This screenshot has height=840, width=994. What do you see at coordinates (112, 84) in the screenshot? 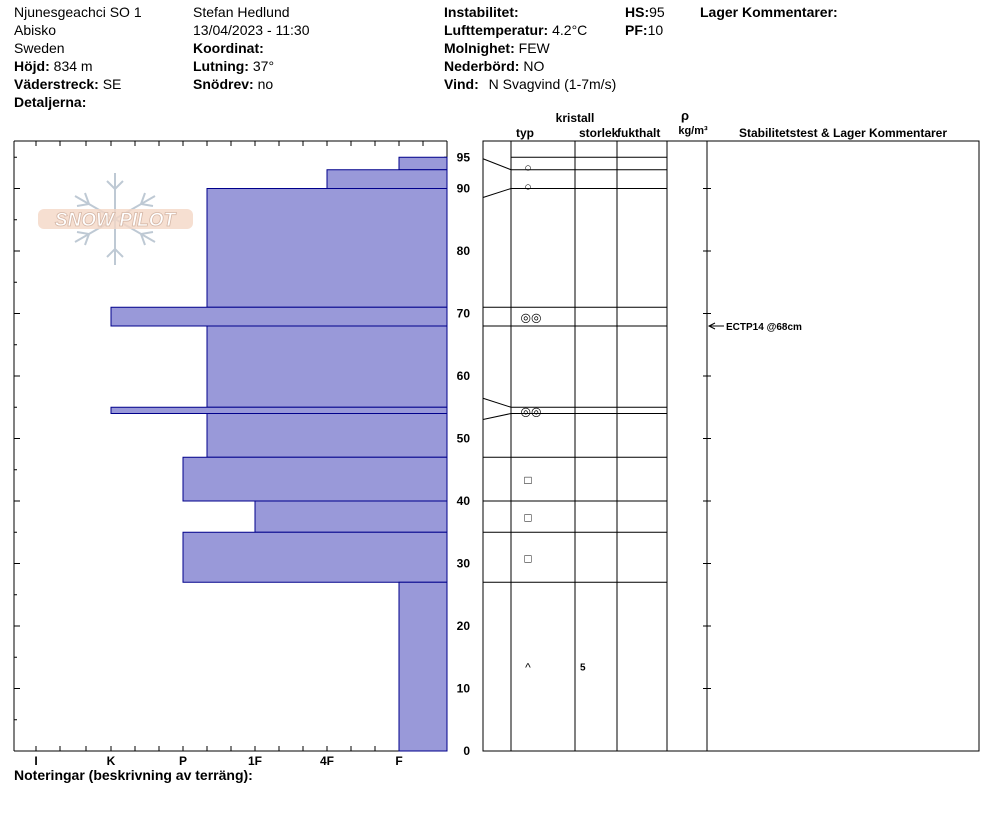
I see `aspect-value: SE` at bounding box center [112, 84].